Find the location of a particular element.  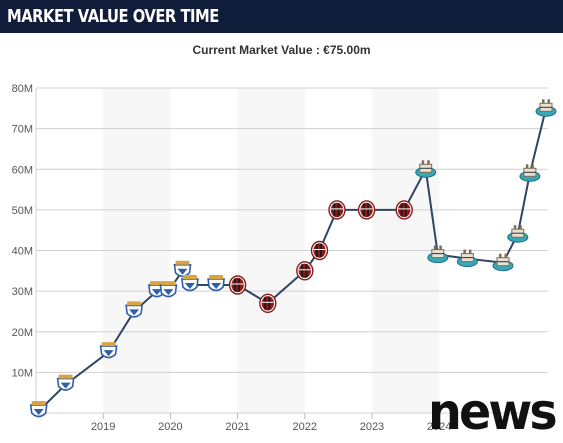

x-tick-label: 2023 is located at coordinates (372, 427).